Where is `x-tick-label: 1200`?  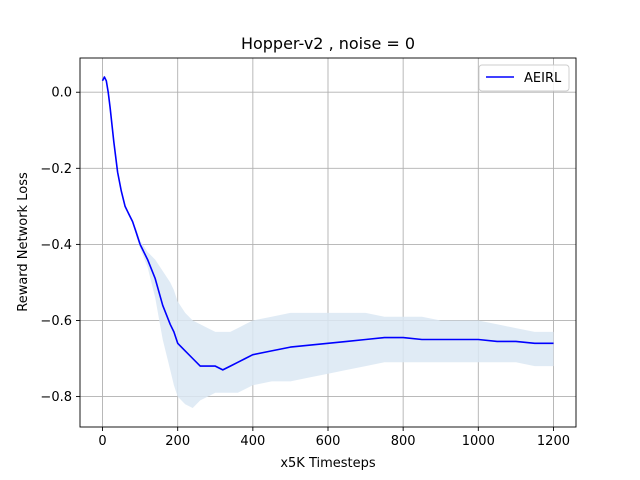 x-tick-label: 1200 is located at coordinates (553, 441).